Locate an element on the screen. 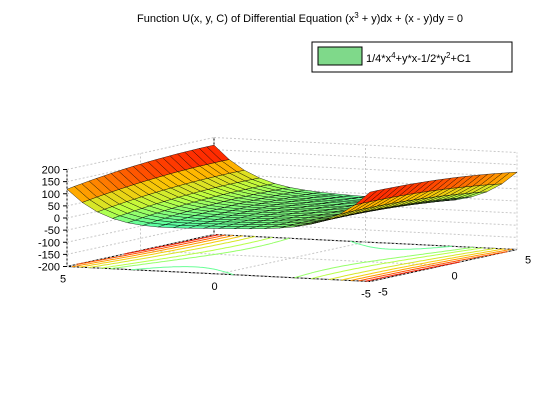 The height and width of the screenshot is (420, 560). z-tick-label: -200 is located at coordinates (49, 268).